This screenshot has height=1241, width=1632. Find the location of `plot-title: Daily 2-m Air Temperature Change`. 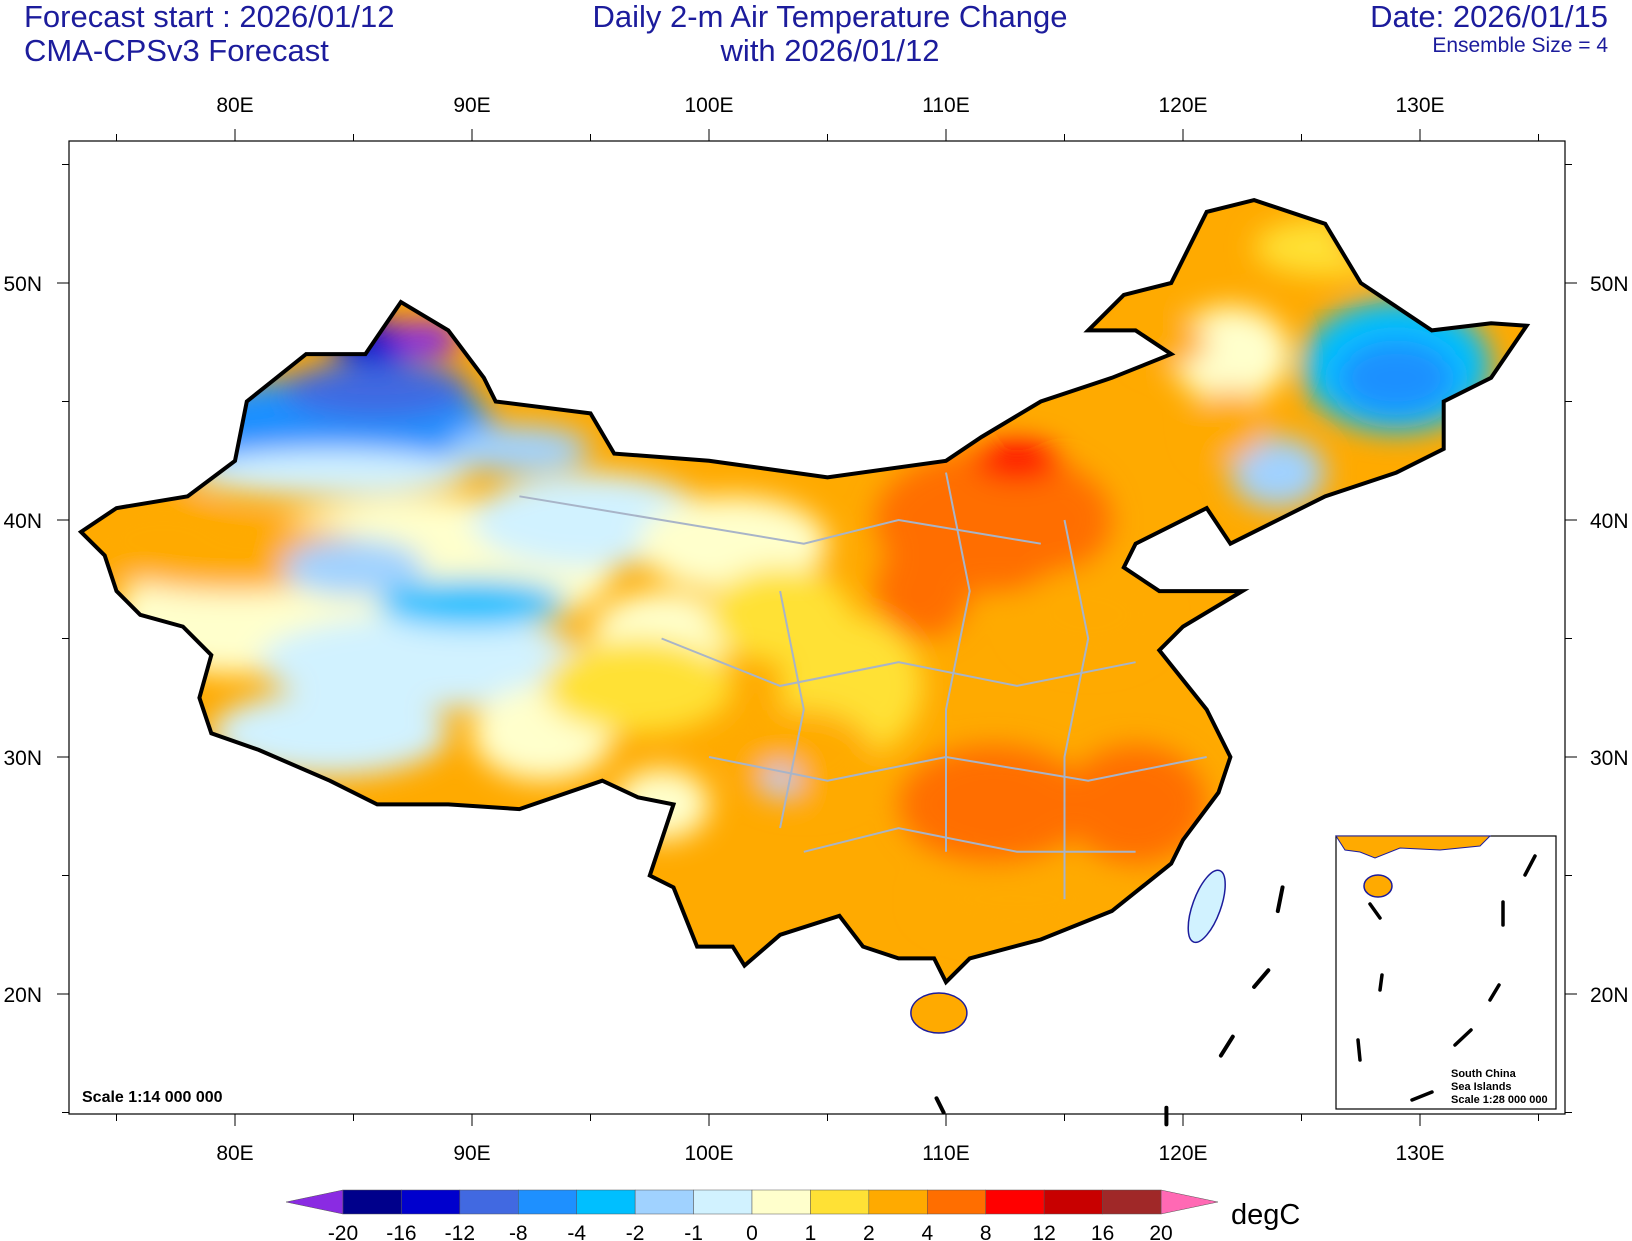

plot-title: Daily 2-m Air Temperature Change is located at coordinates (830, 17).